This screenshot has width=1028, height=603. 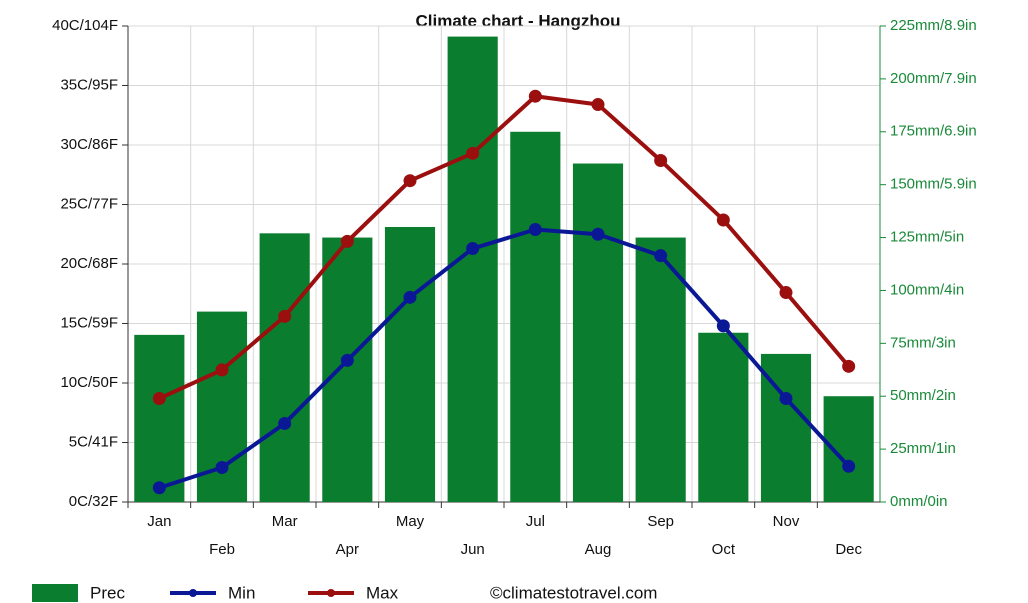 I want to click on y-tick-label: 0C/32F, so click(x=93, y=501).